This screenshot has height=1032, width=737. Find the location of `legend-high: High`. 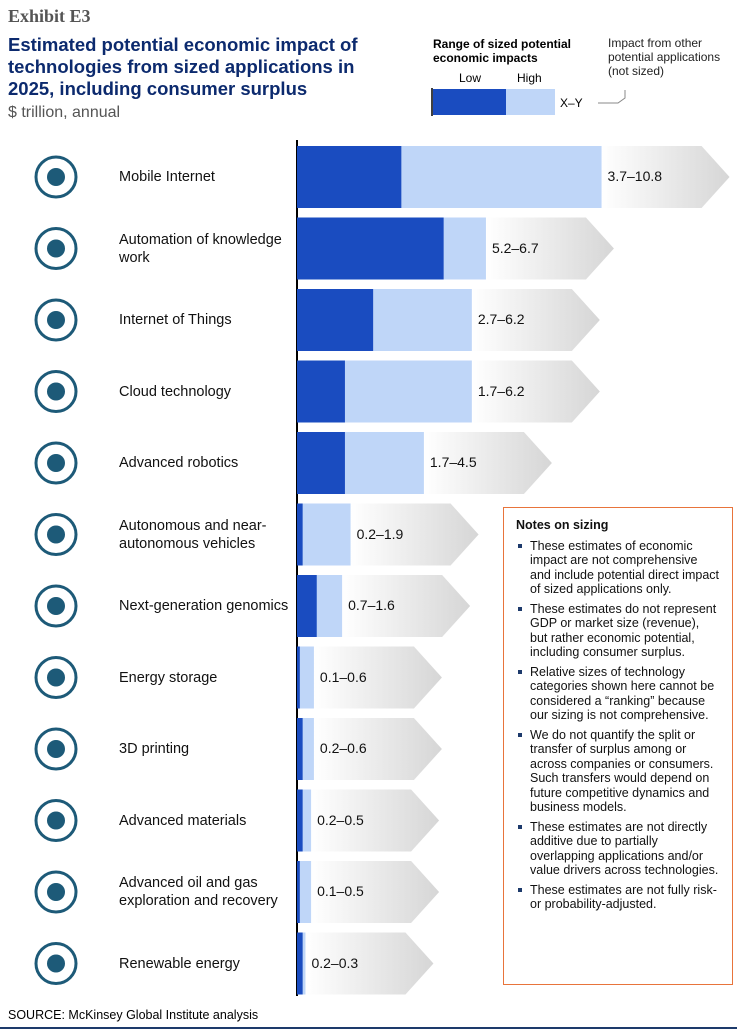

legend-high: High is located at coordinates (529, 78).